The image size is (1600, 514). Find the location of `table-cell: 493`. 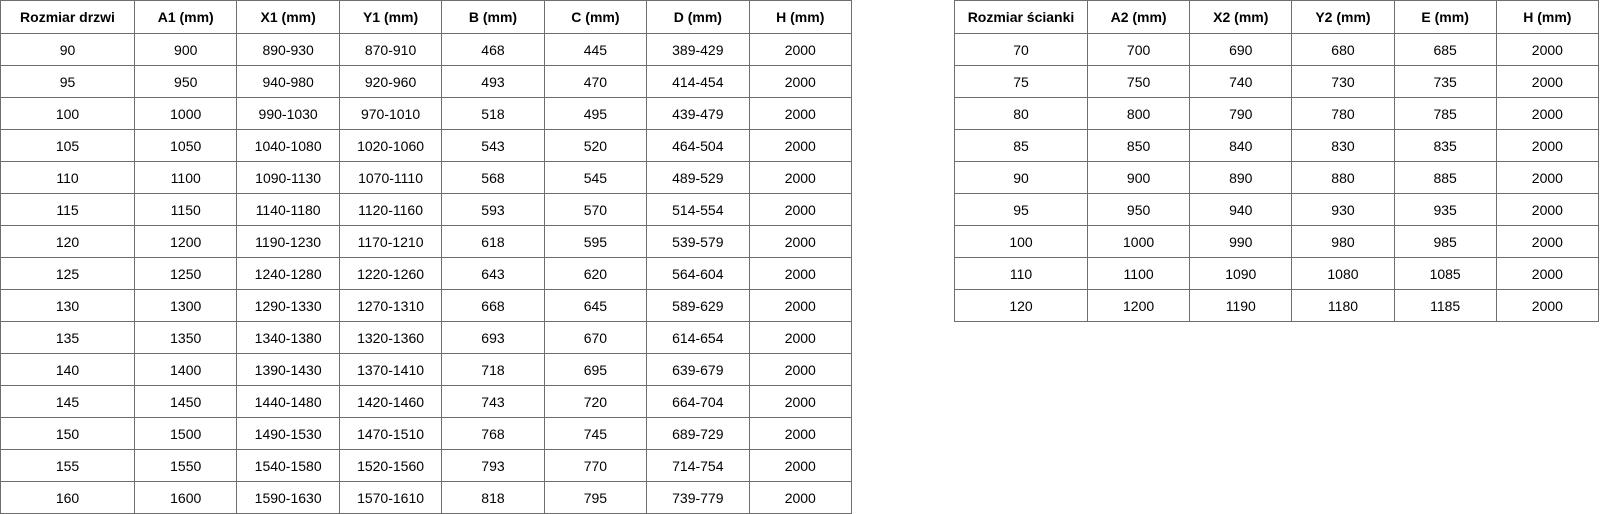

table-cell: 493 is located at coordinates (493, 81).